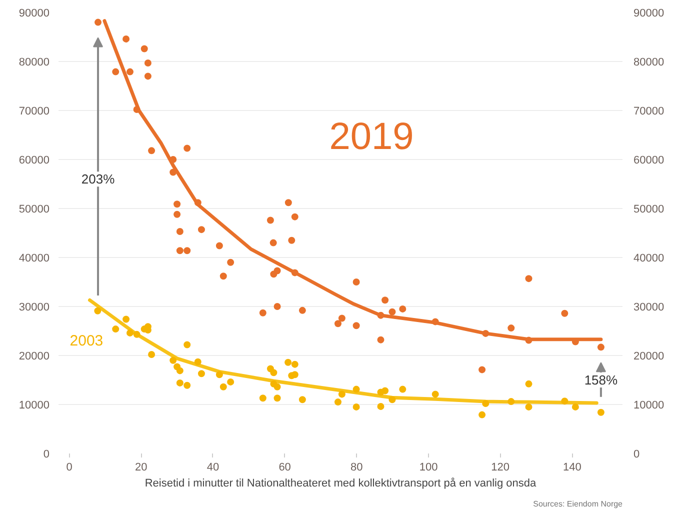 This screenshot has width=684, height=513. Describe the element at coordinates (46, 454) in the screenshot. I see `y-tick-label: 0` at that location.